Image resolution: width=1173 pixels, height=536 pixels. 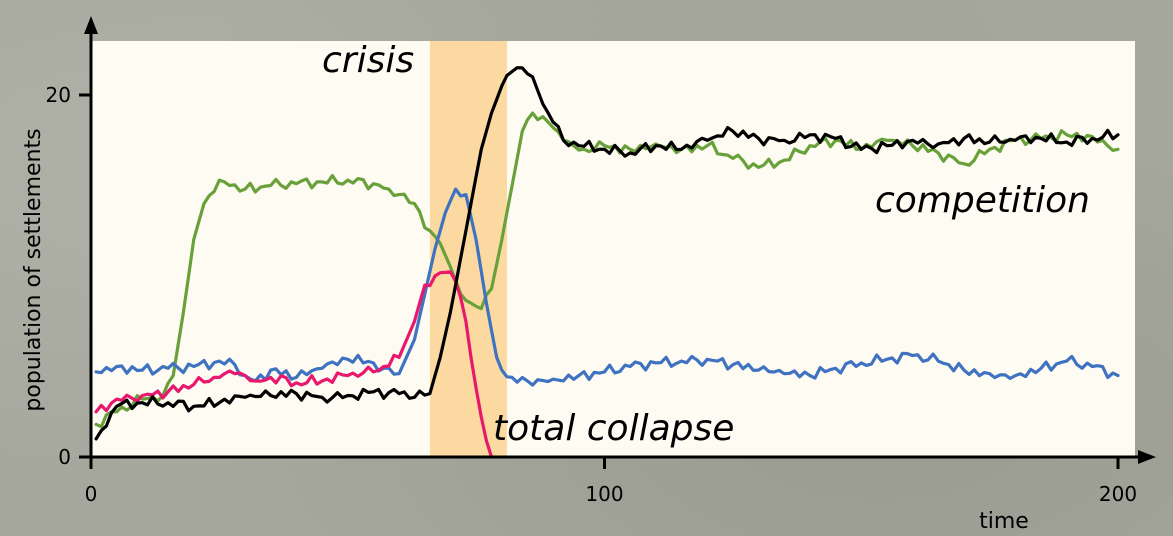 I want to click on annotation-total-collapse: total collapse, so click(x=613, y=428).